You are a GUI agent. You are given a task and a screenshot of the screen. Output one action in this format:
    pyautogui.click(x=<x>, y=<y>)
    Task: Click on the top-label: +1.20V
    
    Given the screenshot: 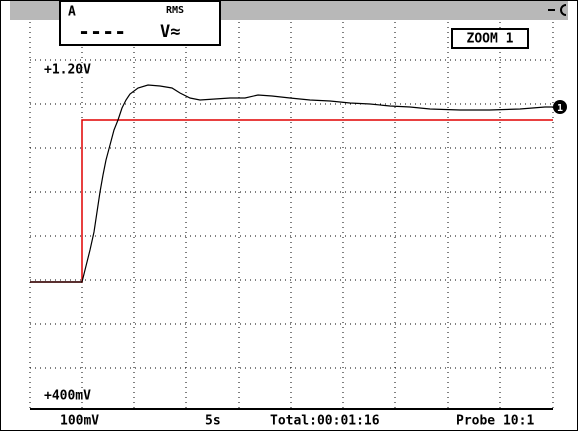 What is the action you would take?
    pyautogui.click(x=67, y=70)
    